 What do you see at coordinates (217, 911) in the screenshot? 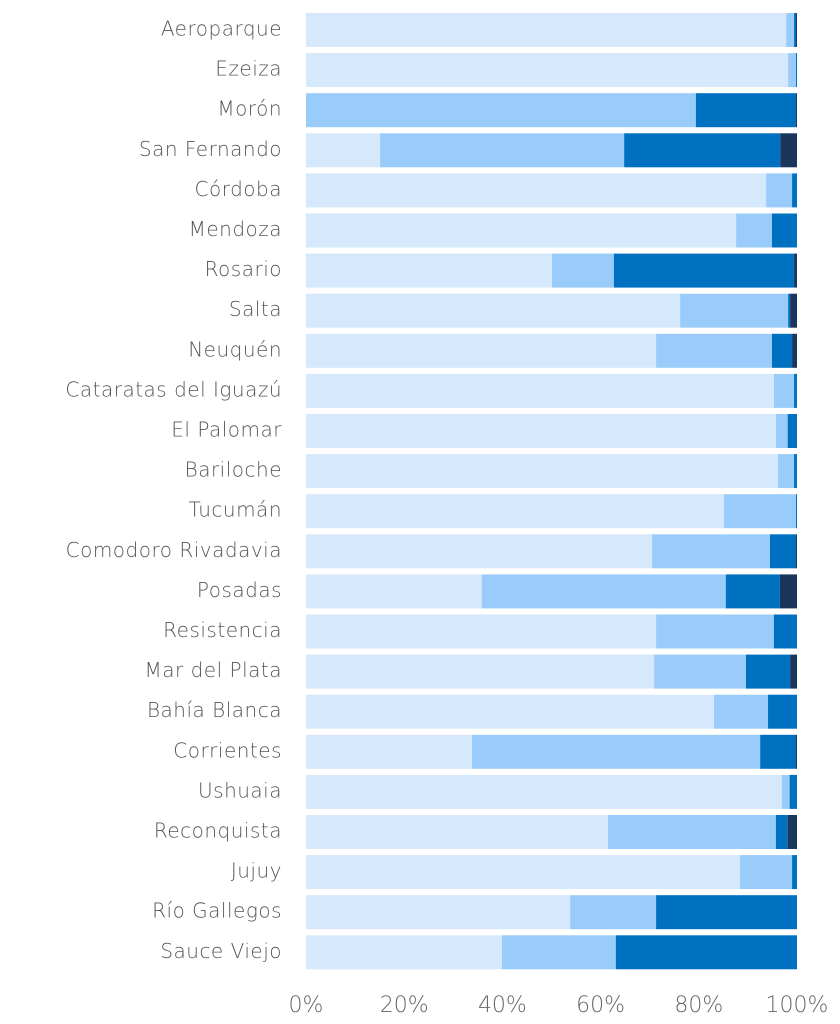
I see `category-label: Río Gallegos` at bounding box center [217, 911].